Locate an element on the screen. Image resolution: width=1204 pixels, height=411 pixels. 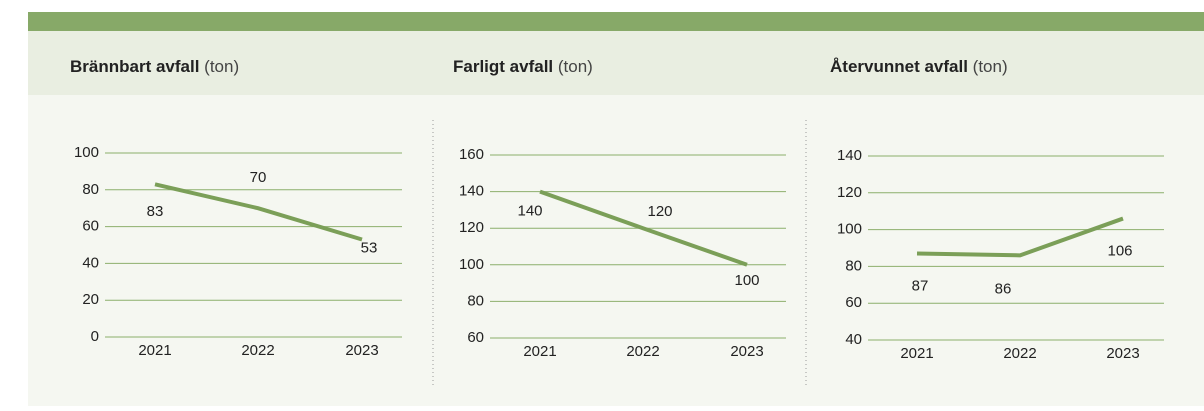
data-label: 87 is located at coordinates (920, 285).